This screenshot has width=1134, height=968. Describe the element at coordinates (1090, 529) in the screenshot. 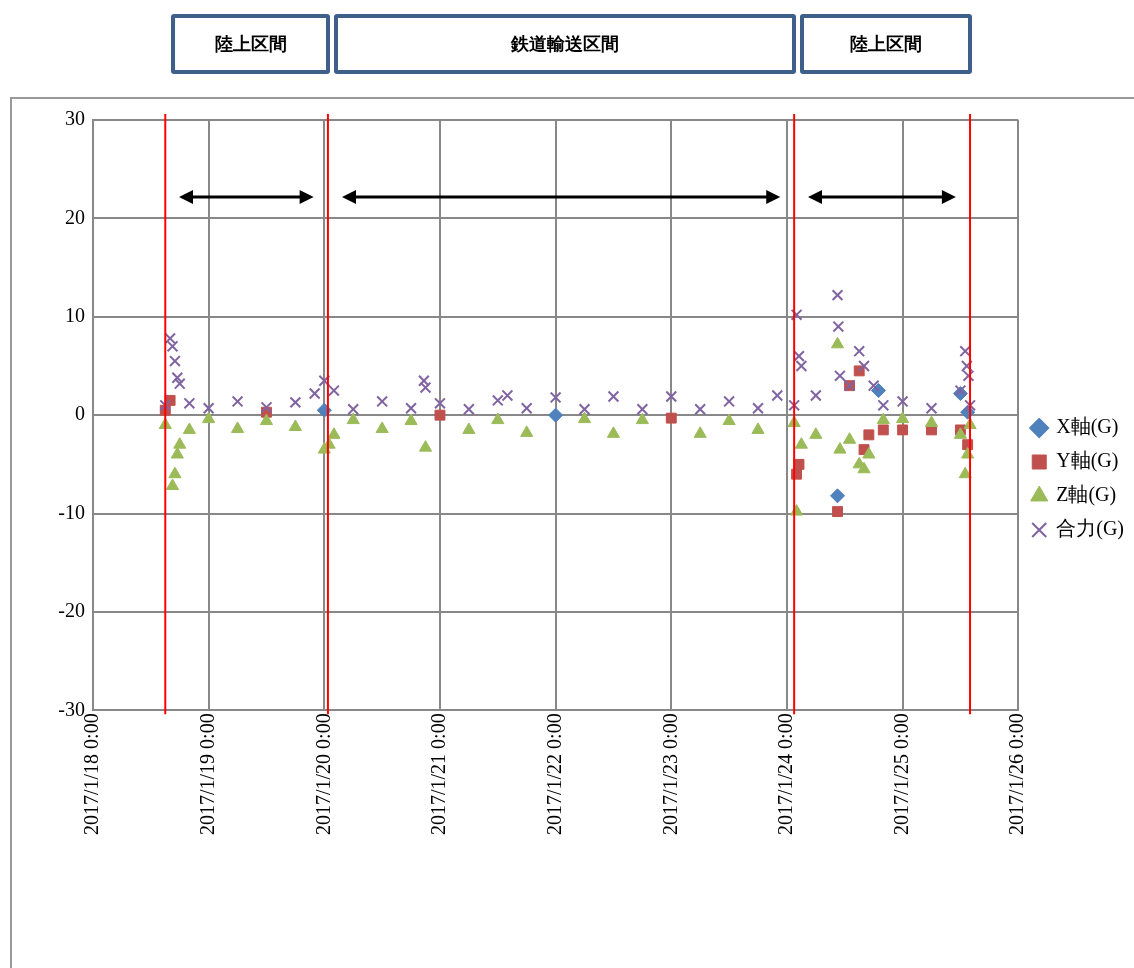

I see `legend-label: 合力(G)` at that location.